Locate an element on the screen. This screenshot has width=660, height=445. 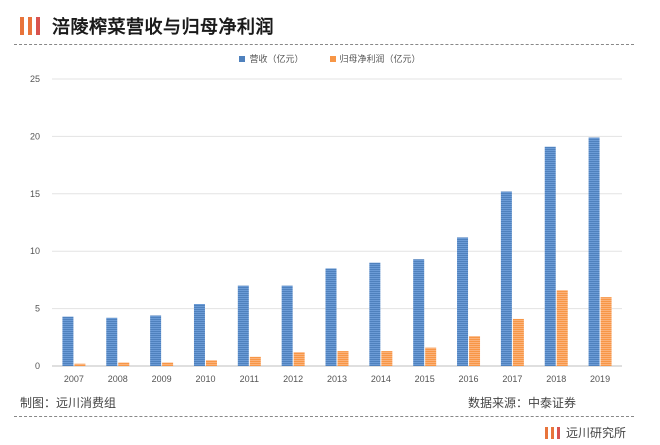
footer-brand: 远川研究所 is located at coordinates (585, 432).